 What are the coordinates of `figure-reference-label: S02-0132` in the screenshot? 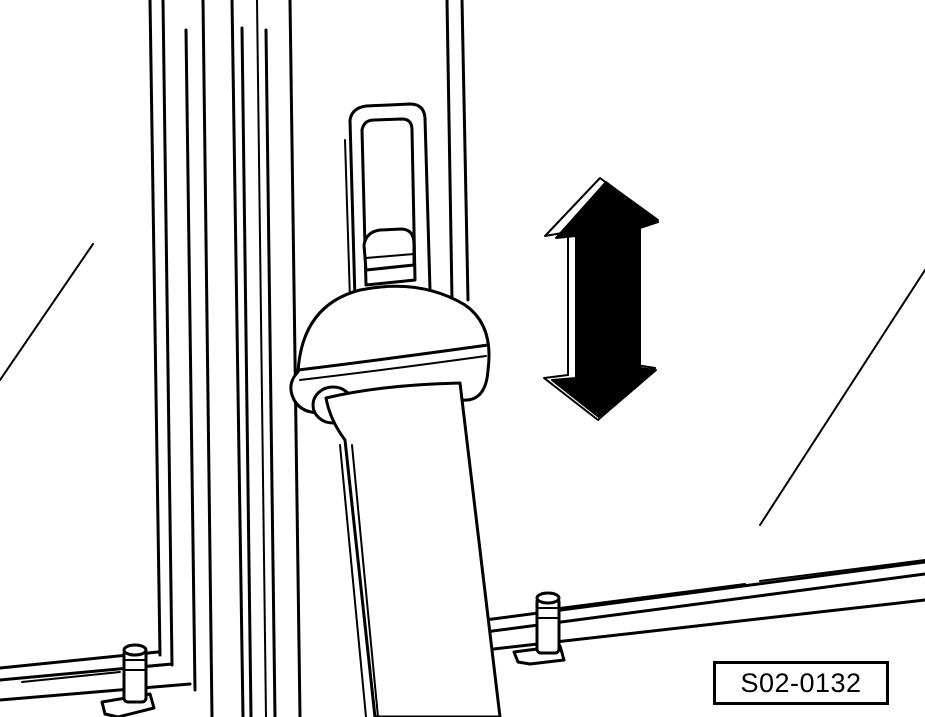 It's located at (801, 683).